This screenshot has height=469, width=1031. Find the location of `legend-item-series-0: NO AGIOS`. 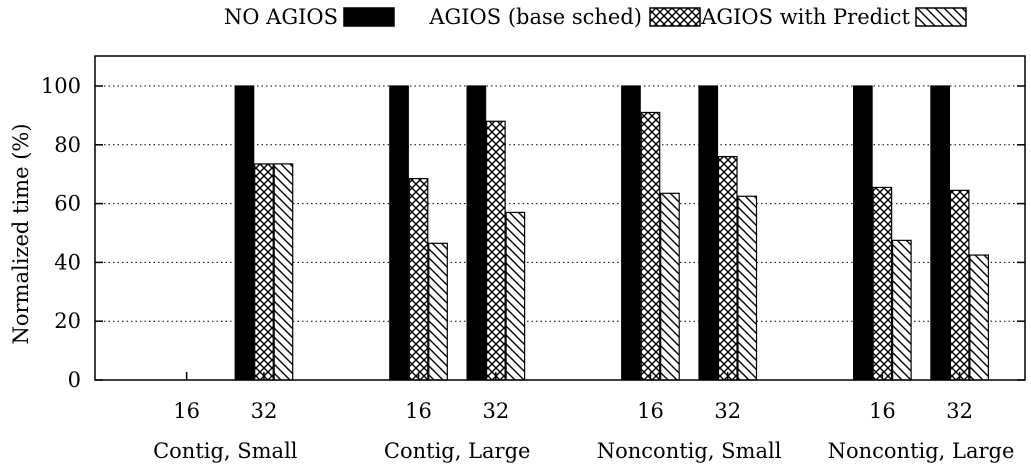

legend-item-series-0: NO AGIOS is located at coordinates (309, 17).